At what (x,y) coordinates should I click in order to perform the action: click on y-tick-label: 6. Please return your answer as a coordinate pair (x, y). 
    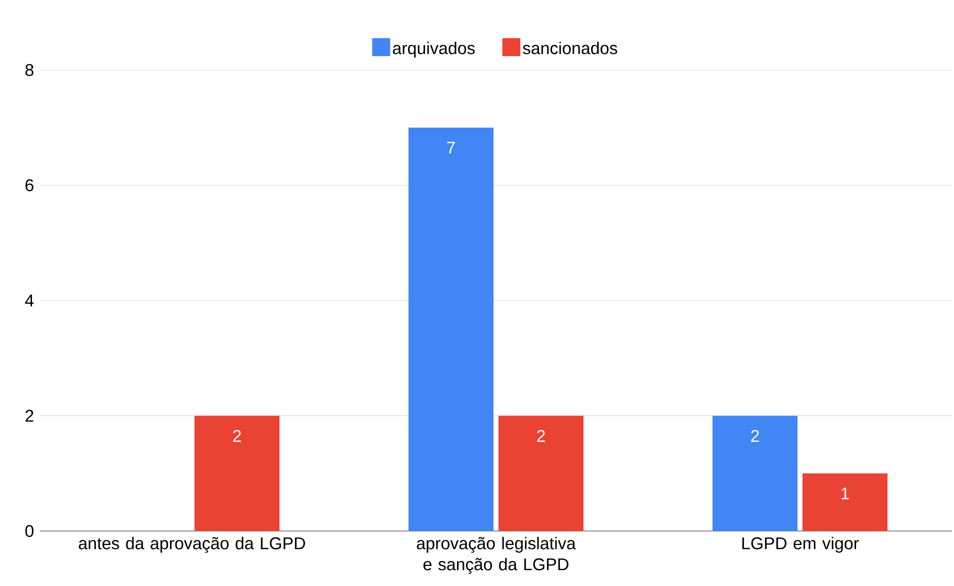
    Looking at the image, I should click on (30, 185).